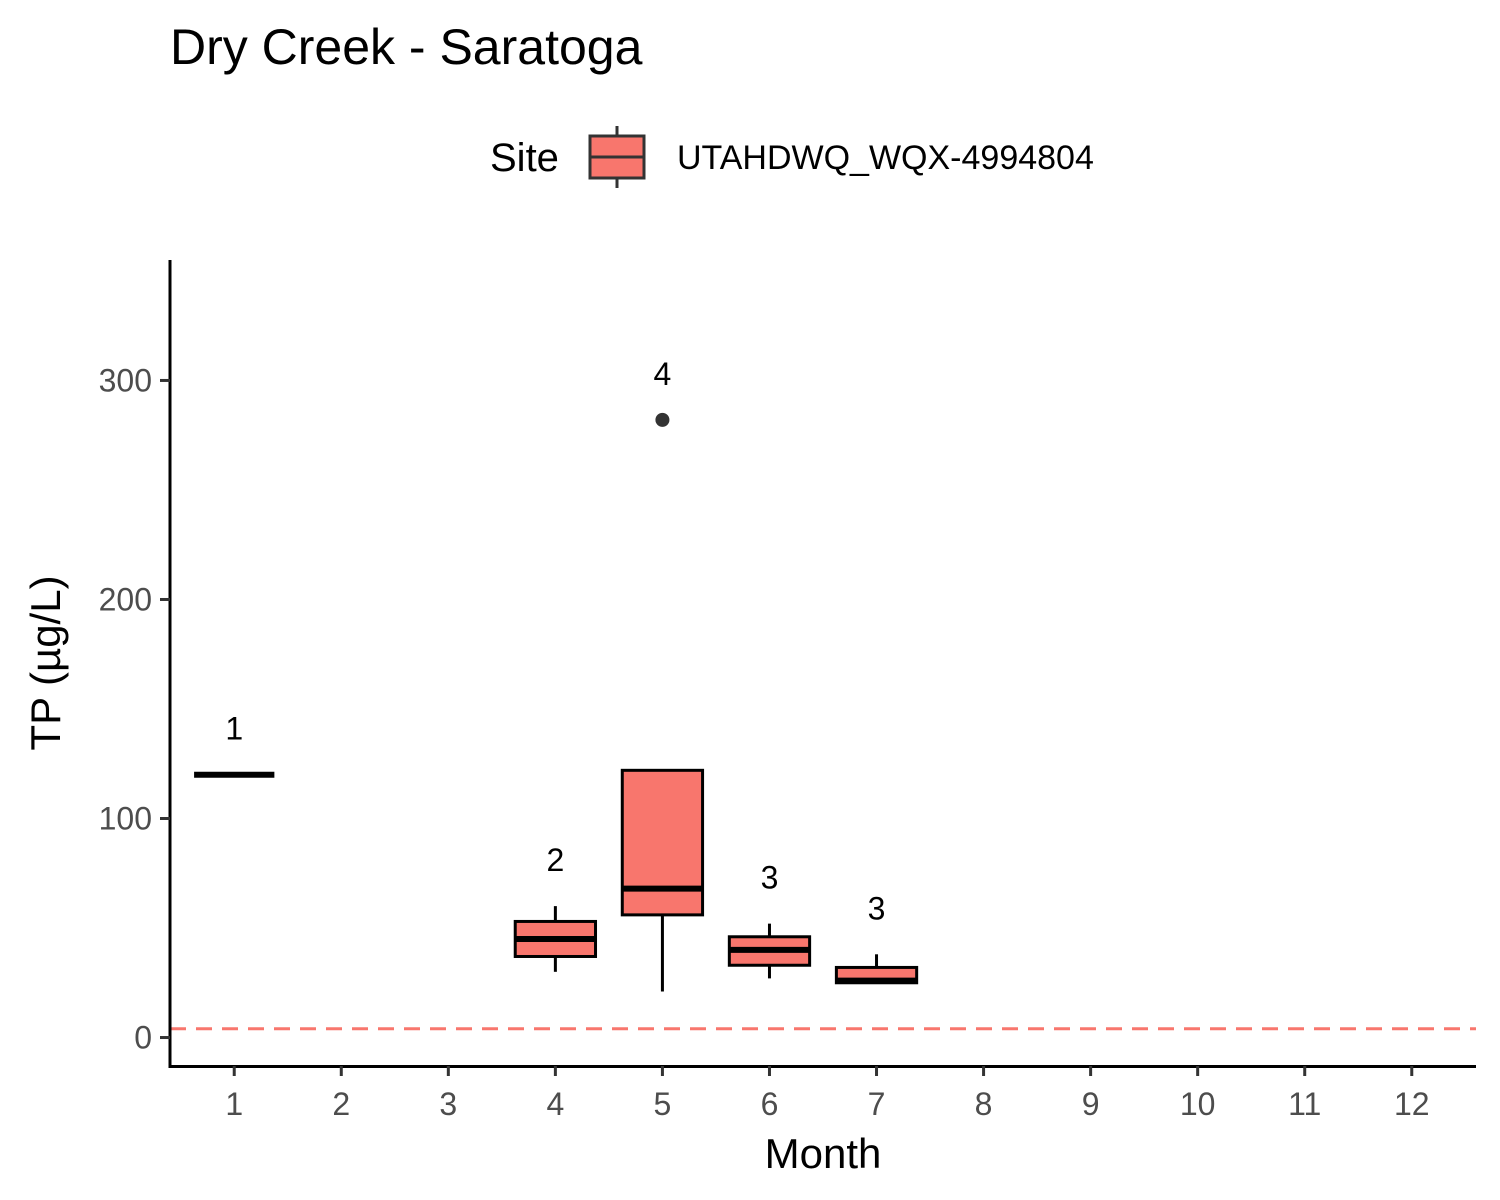 This screenshot has height=1200, width=1500. What do you see at coordinates (1412, 1104) in the screenshot?
I see `x-tick-label: 12` at bounding box center [1412, 1104].